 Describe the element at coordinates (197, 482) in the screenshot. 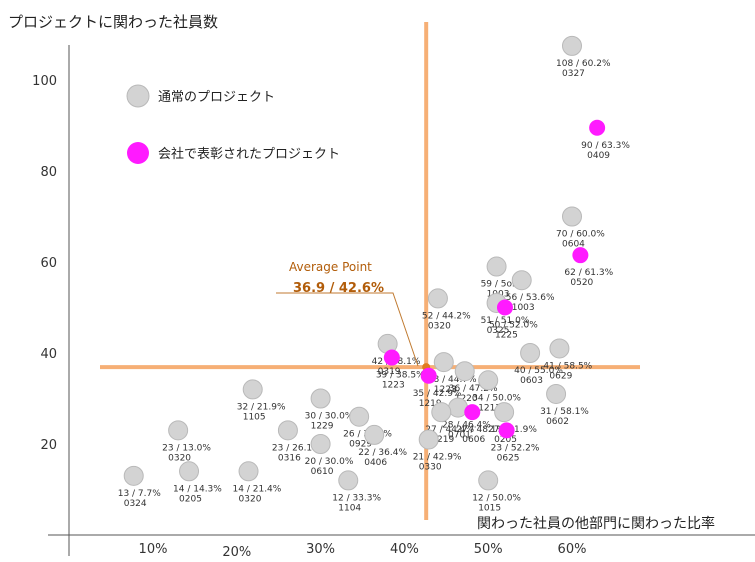

I see `normal-project-point: 14 / 14.3%0205` at that location.